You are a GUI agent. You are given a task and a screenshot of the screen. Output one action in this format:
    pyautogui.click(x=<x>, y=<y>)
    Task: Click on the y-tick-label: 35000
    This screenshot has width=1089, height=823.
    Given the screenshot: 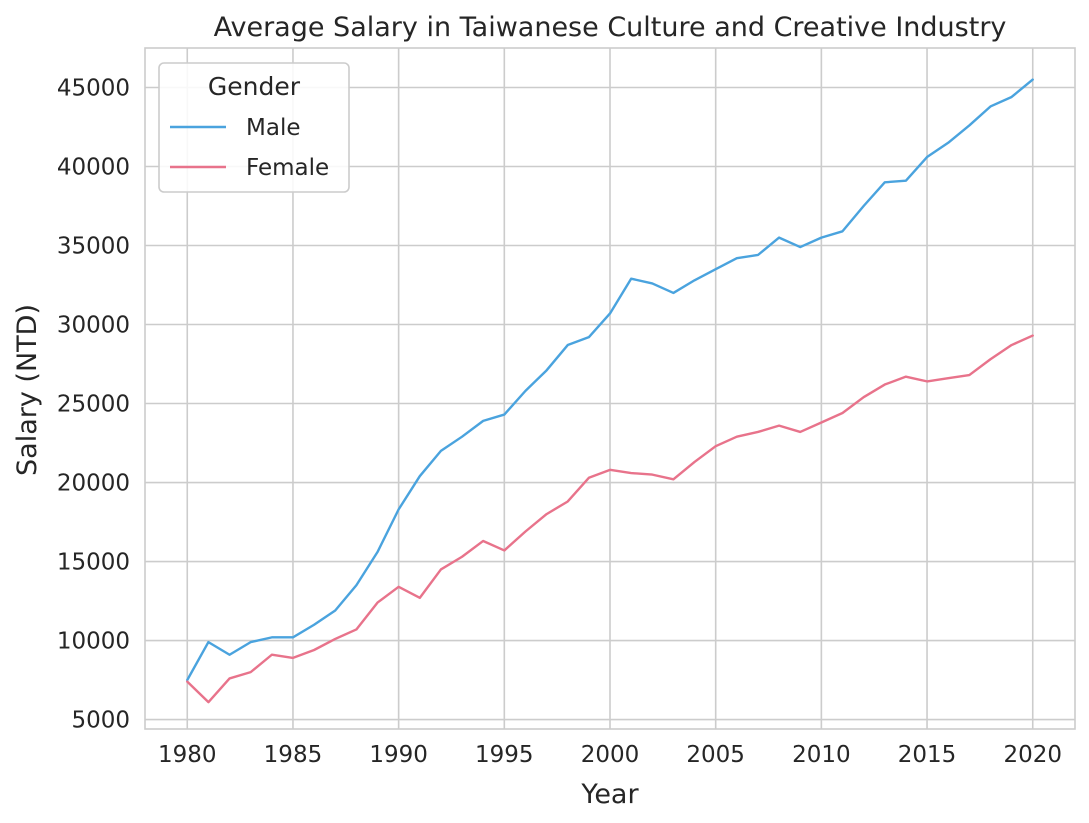 What is the action you would take?
    pyautogui.click(x=93, y=247)
    